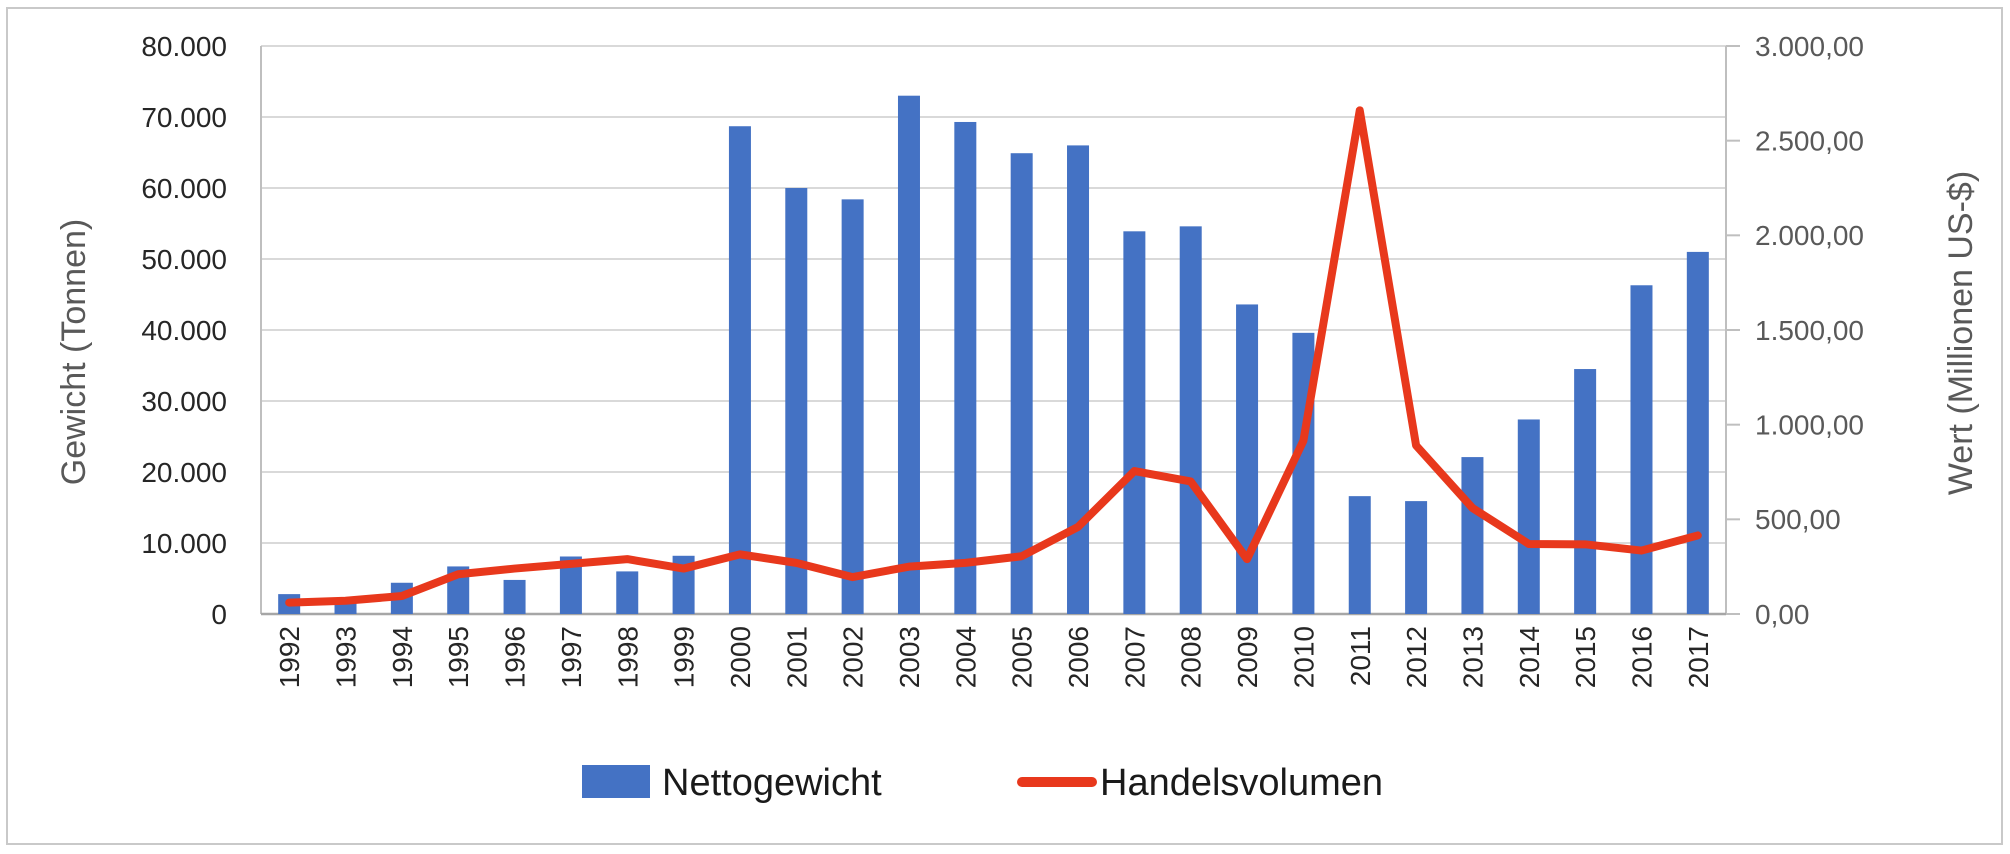 The width and height of the screenshot is (2010, 854). Describe the element at coordinates (1241, 783) in the screenshot. I see `legend-label-handelsvolumen: Handelsvolumen` at that location.